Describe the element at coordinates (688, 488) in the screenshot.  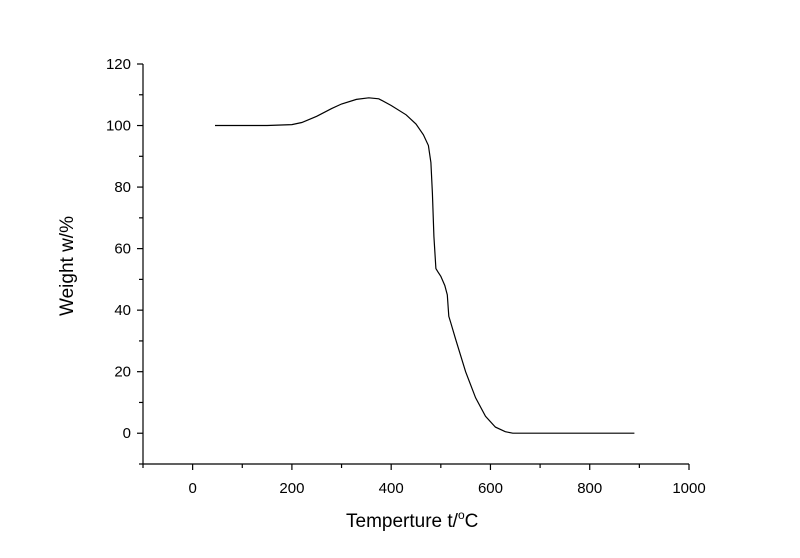
I see `x-tick-label: 1000` at that location.